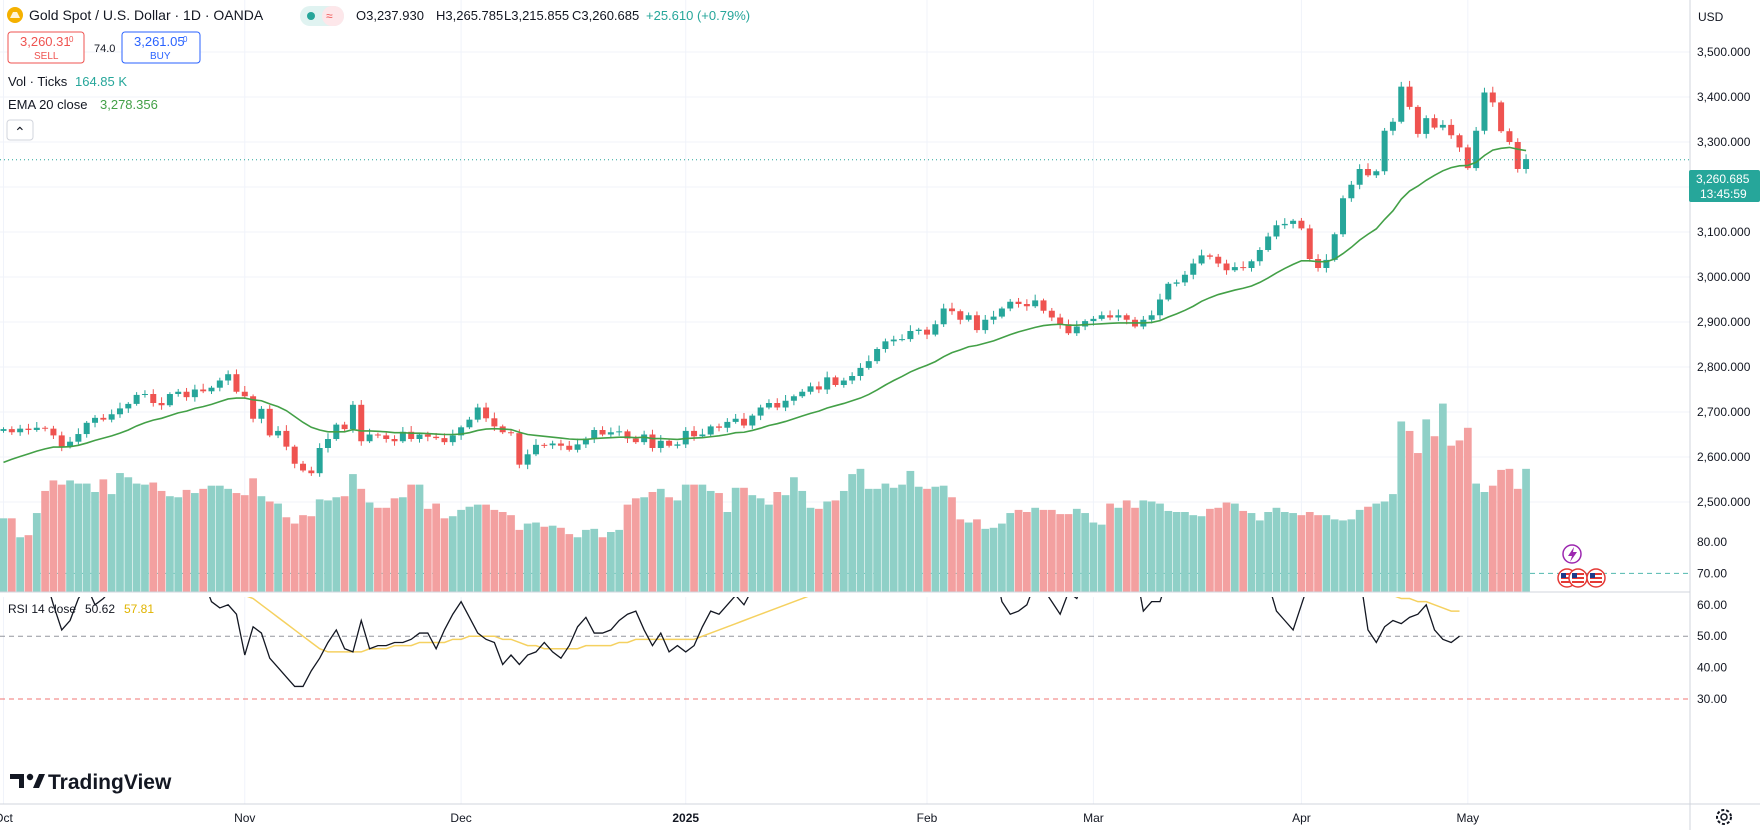 The height and width of the screenshot is (830, 1760). I want to click on rsi-axis: 30.00 40.00 50.00 60.00 70.00 80.00, so click(1712, 620).